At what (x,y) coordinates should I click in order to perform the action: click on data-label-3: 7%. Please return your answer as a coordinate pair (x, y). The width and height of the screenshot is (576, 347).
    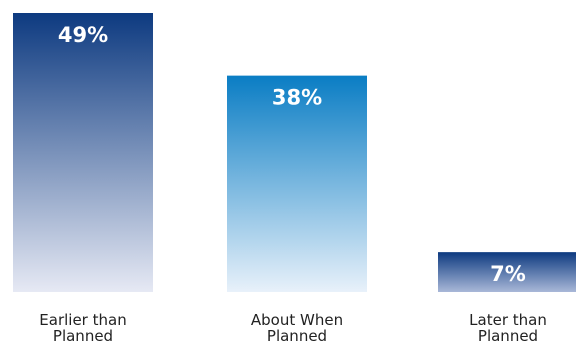
    Looking at the image, I should click on (508, 274).